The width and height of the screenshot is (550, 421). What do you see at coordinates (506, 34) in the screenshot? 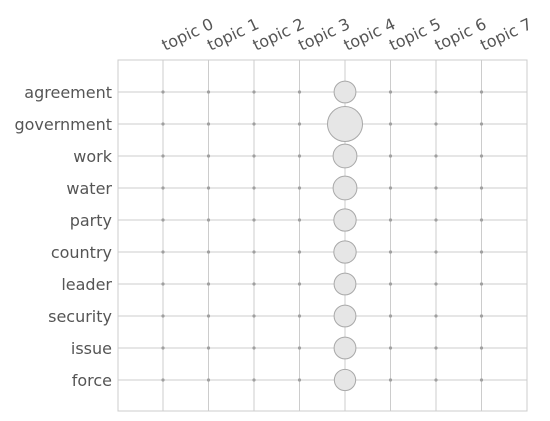
I see `x-tick-label: topic 7` at bounding box center [506, 34].